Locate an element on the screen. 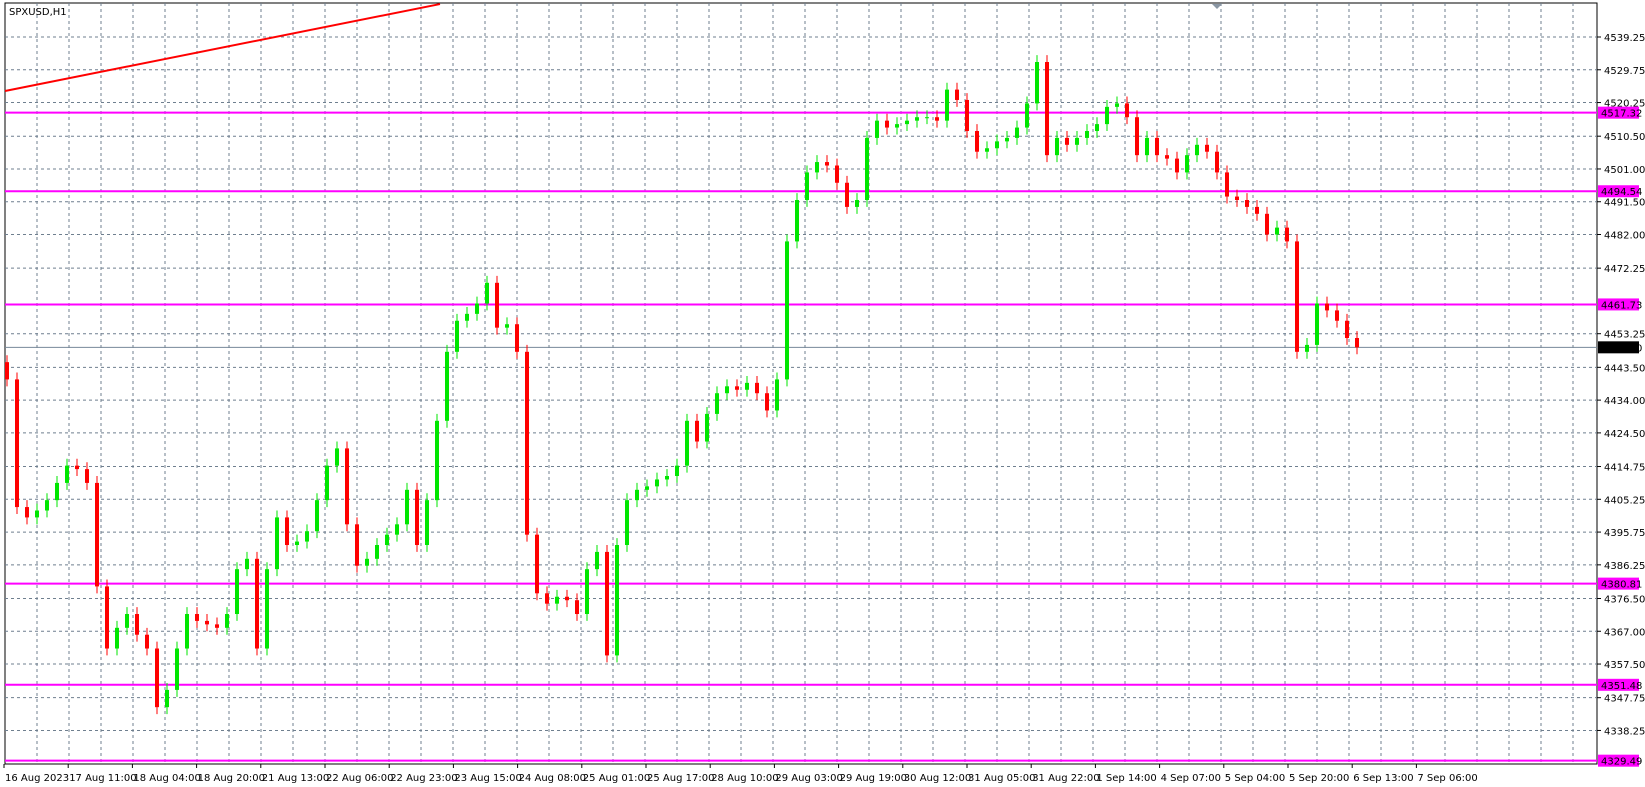 Image resolution: width=1645 pixels, height=787 pixels. current-price-label: 4449.30 is located at coordinates (1621, 348).